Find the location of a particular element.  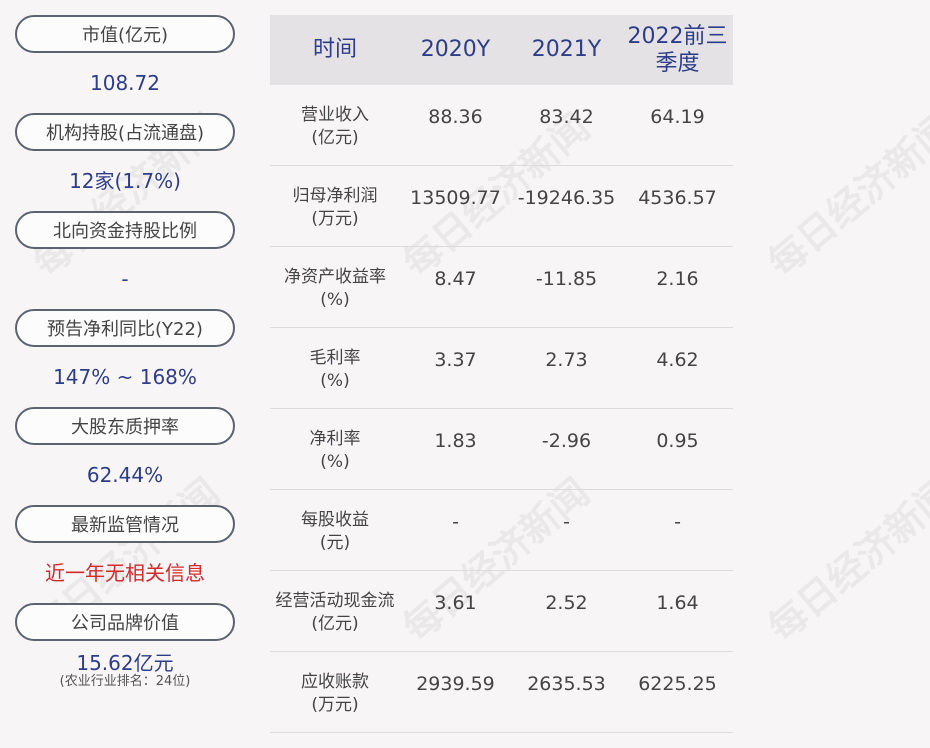

cell-2021: - is located at coordinates (566, 522).